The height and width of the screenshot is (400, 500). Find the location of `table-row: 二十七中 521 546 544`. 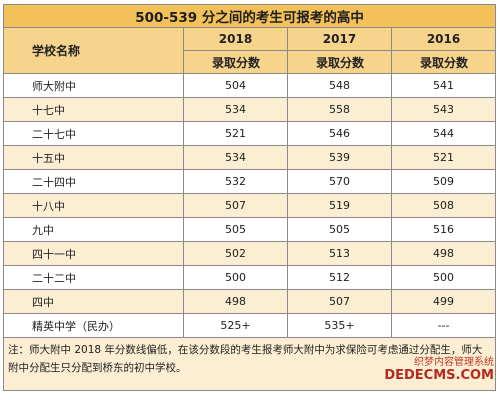

table-row: 二十七中 521 546 544 is located at coordinates (250, 133).